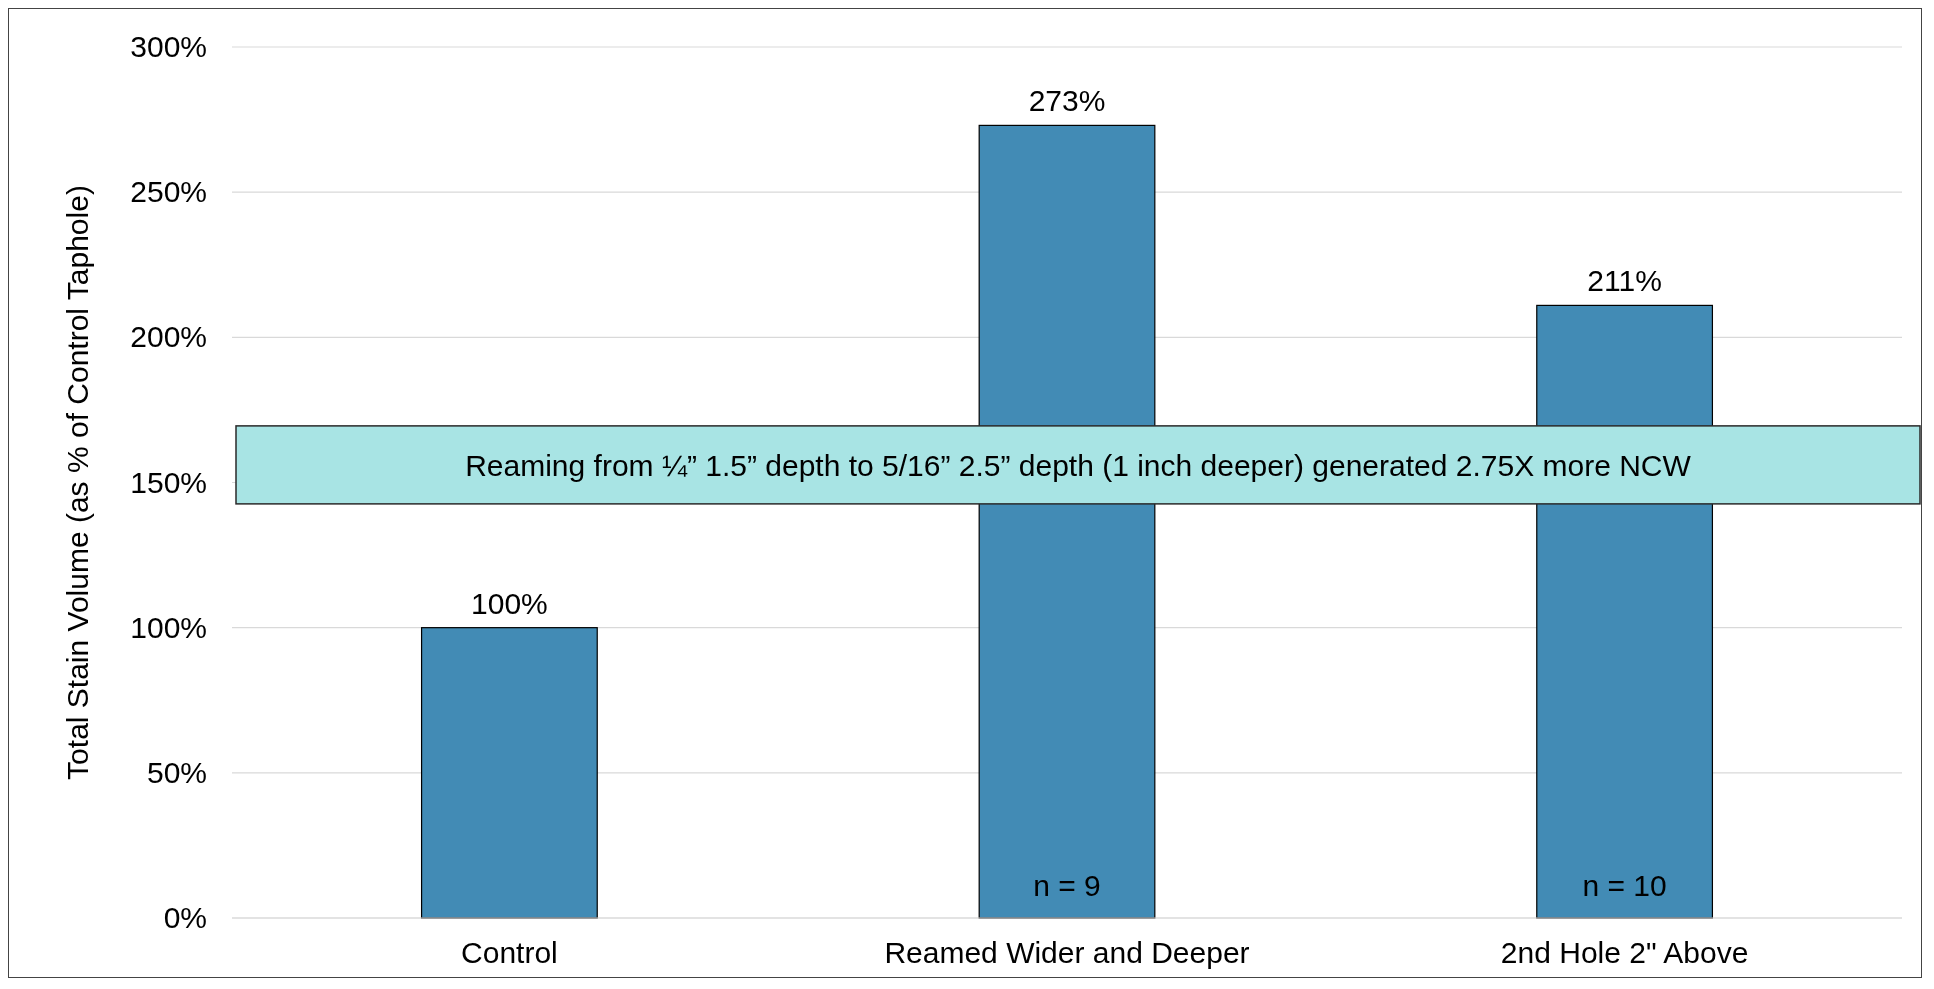 This screenshot has height=989, width=1934. What do you see at coordinates (1624, 952) in the screenshot?
I see `x-tick-label: 2nd Hole 2" Above` at bounding box center [1624, 952].